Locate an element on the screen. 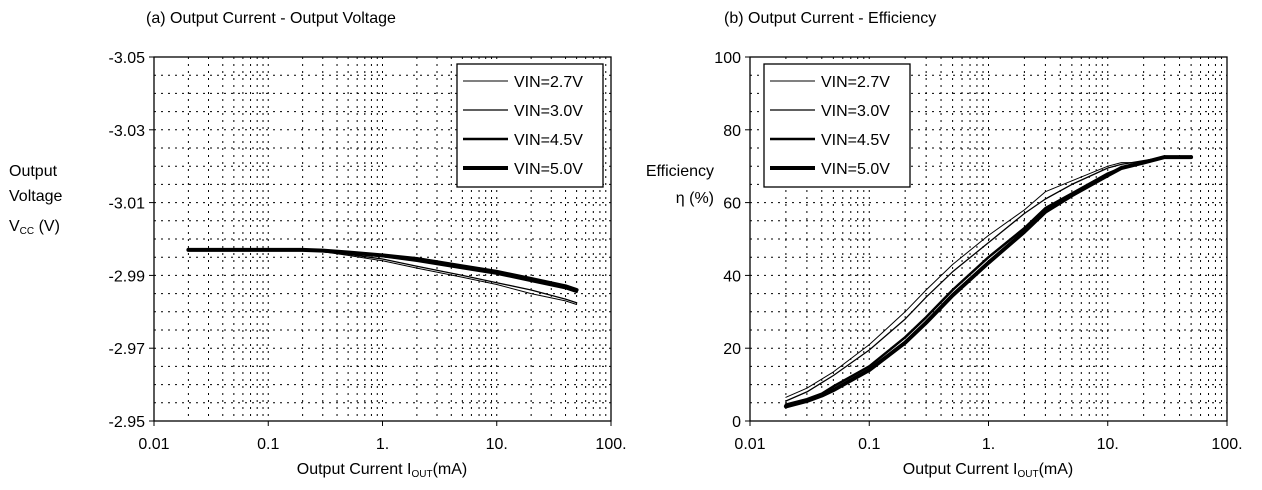 Image resolution: width=1262 pixels, height=490 pixels. y-tick-label: 80 is located at coordinates (732, 131).